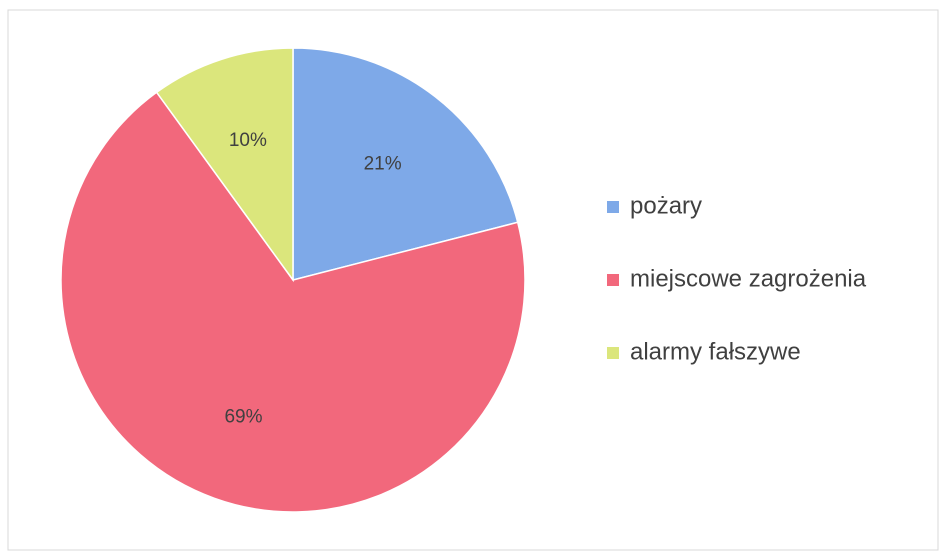  What do you see at coordinates (748, 278) in the screenshot?
I see `legend-label: miejscowe zagrożenia` at bounding box center [748, 278].